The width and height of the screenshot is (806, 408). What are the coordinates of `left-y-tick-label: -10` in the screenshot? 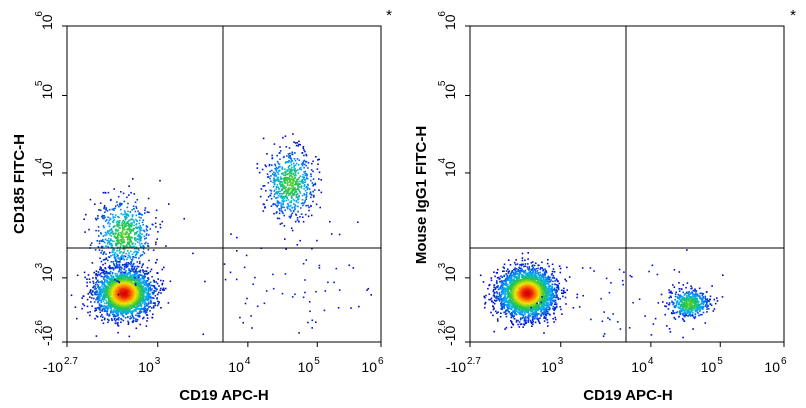 It's located at (47, 336).